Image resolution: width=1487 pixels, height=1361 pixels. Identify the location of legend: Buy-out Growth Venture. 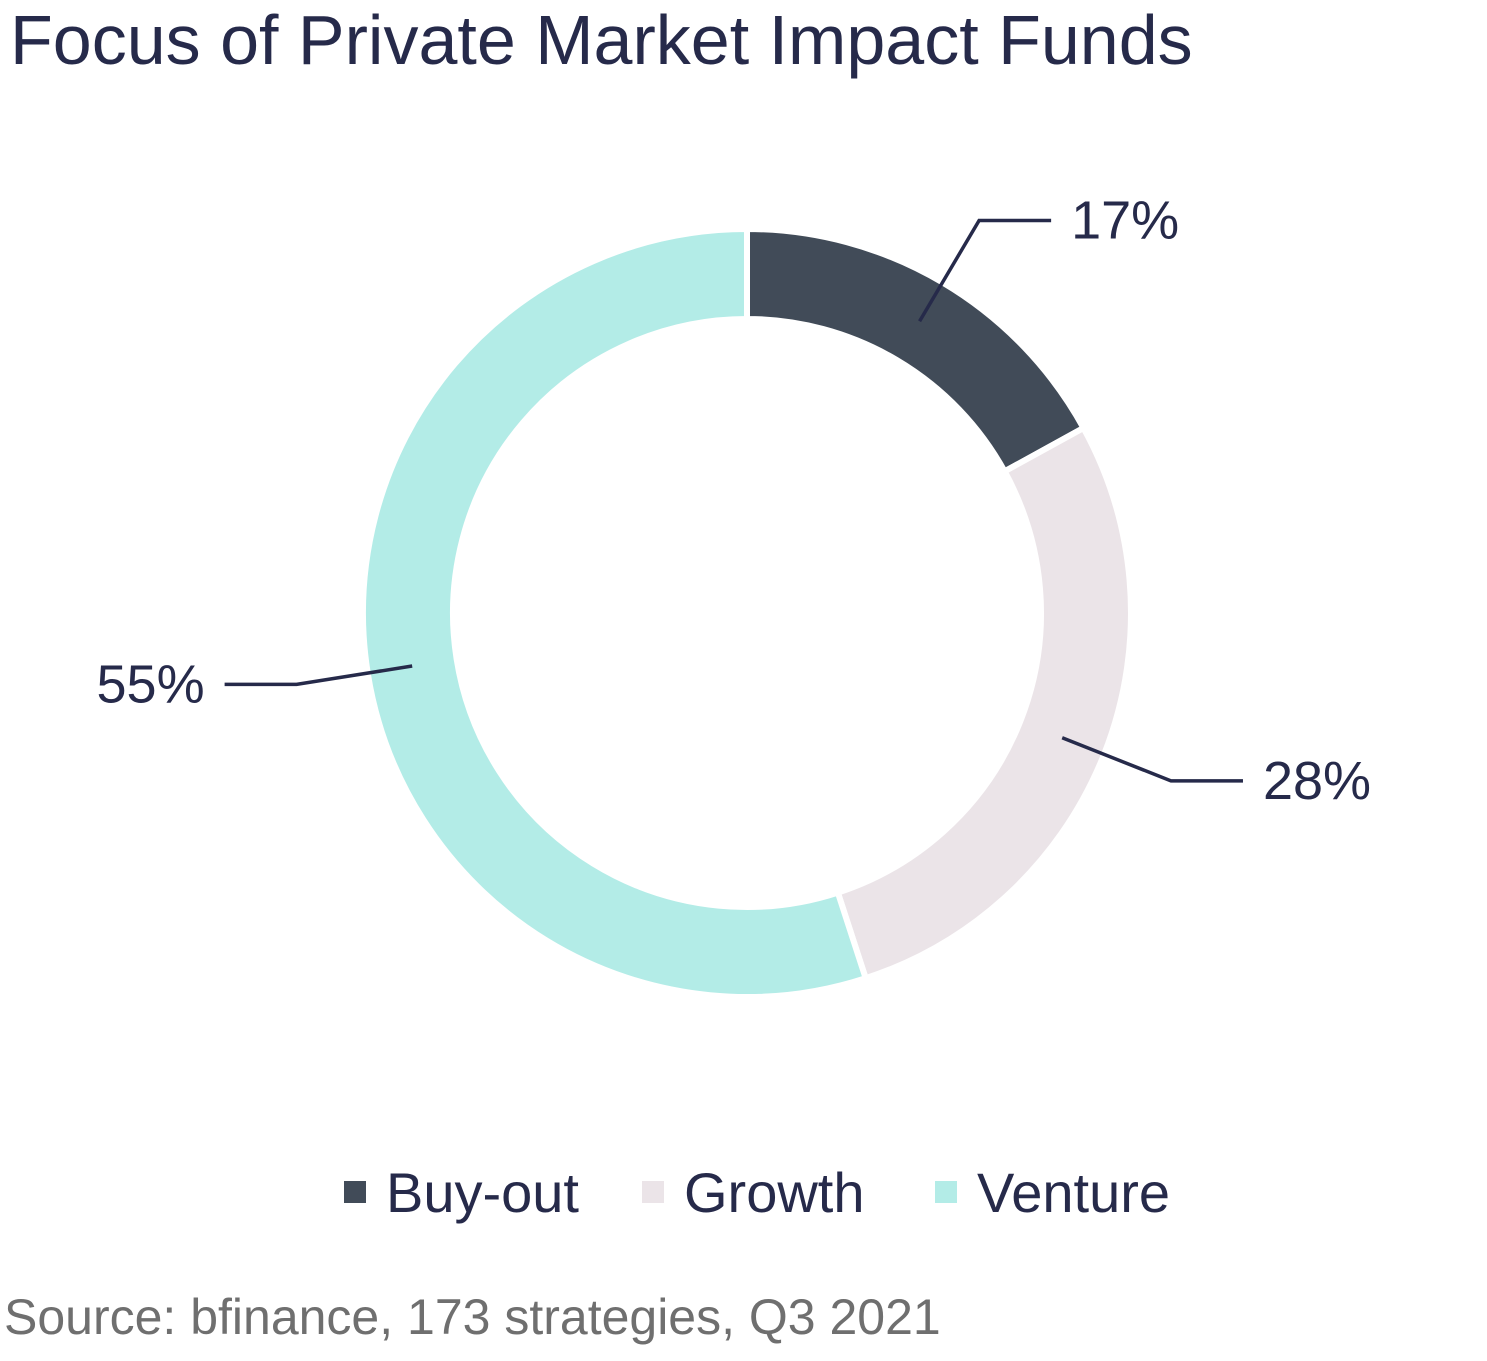
(757, 1192).